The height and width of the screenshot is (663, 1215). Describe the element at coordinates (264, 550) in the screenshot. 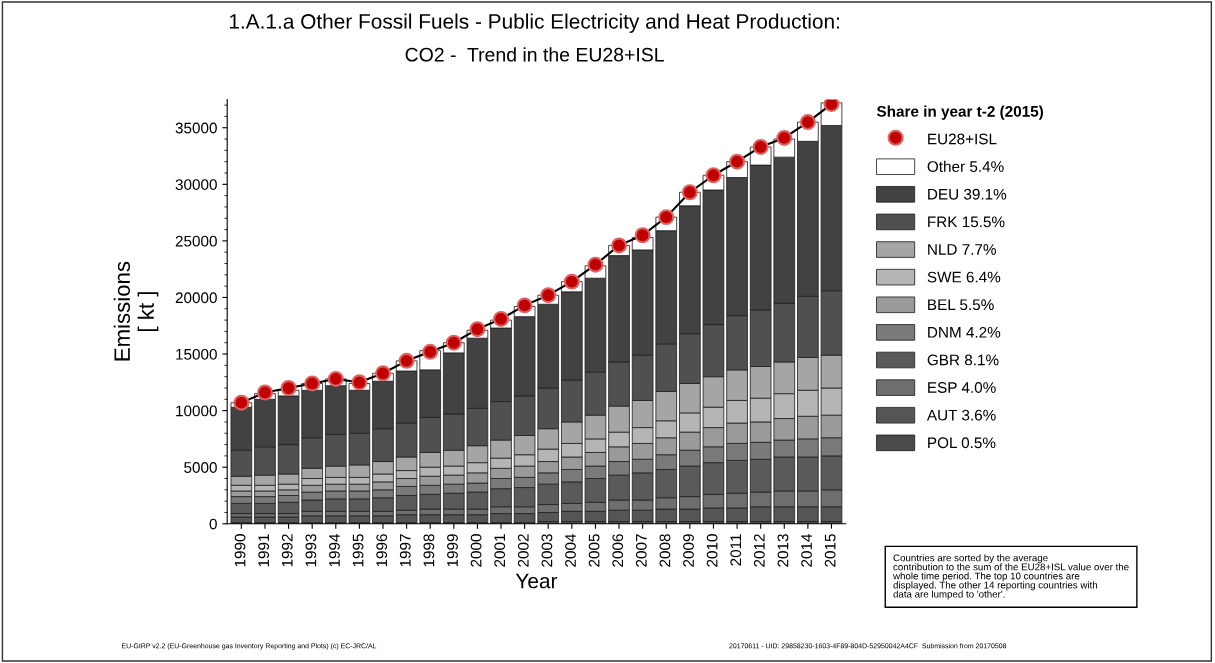

I see `x-tick-label: 1991` at that location.